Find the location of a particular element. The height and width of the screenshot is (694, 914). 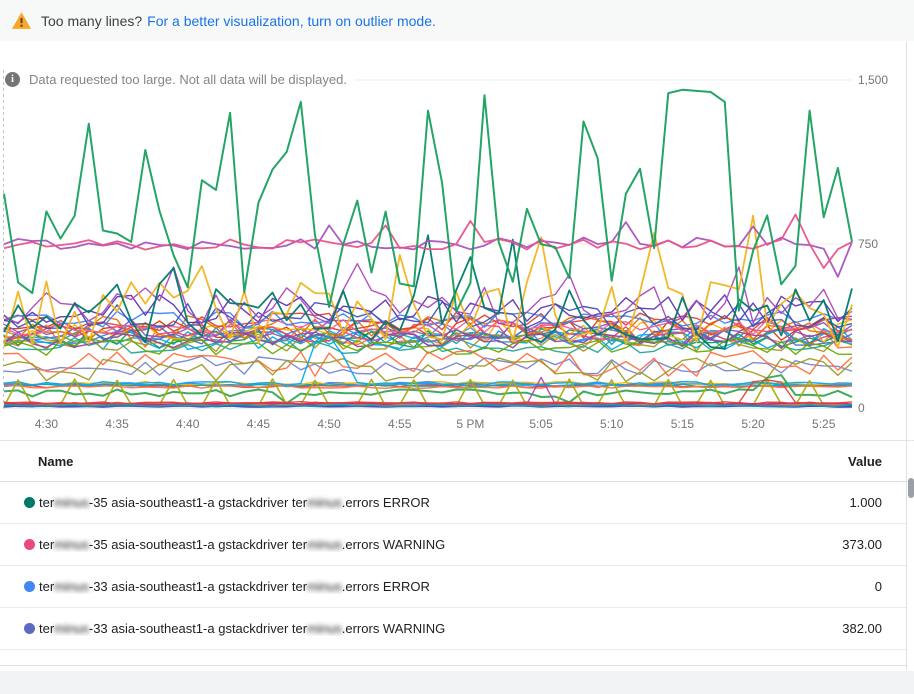

info-icon: i is located at coordinates (12, 79).